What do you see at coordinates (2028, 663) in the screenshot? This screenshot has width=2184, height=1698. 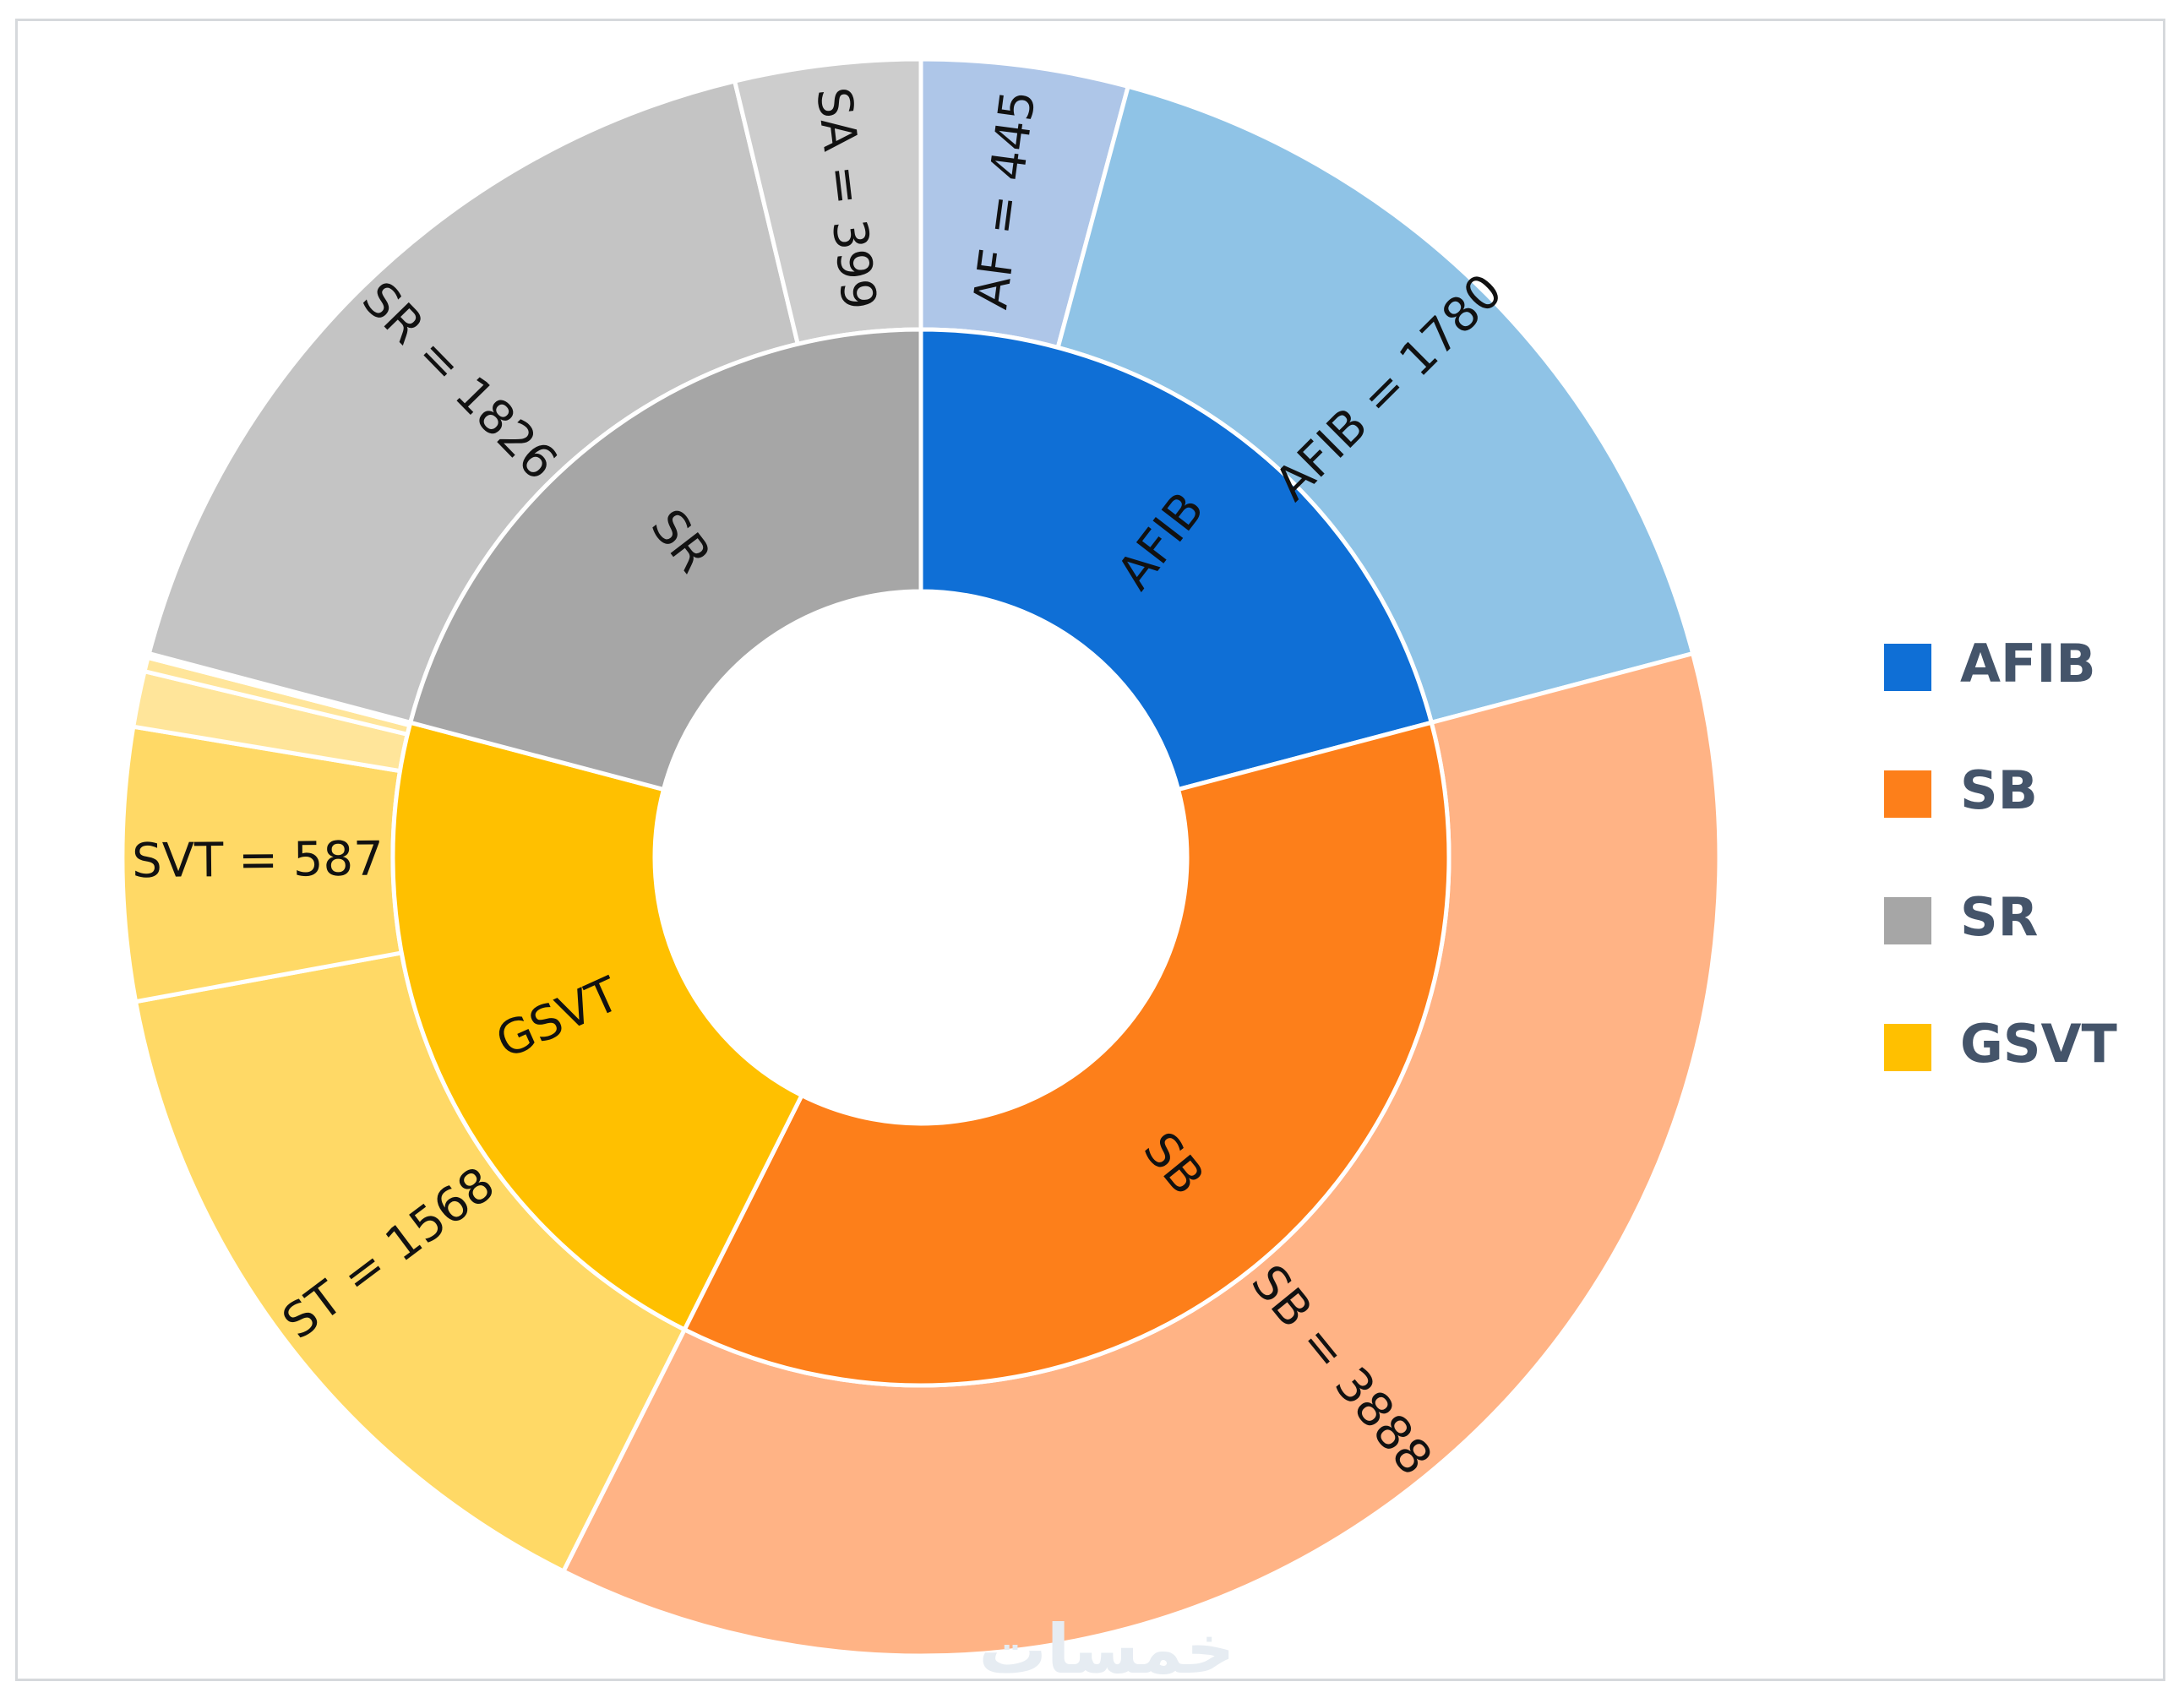 I see `legend-label-afib: AFIB` at bounding box center [2028, 663].